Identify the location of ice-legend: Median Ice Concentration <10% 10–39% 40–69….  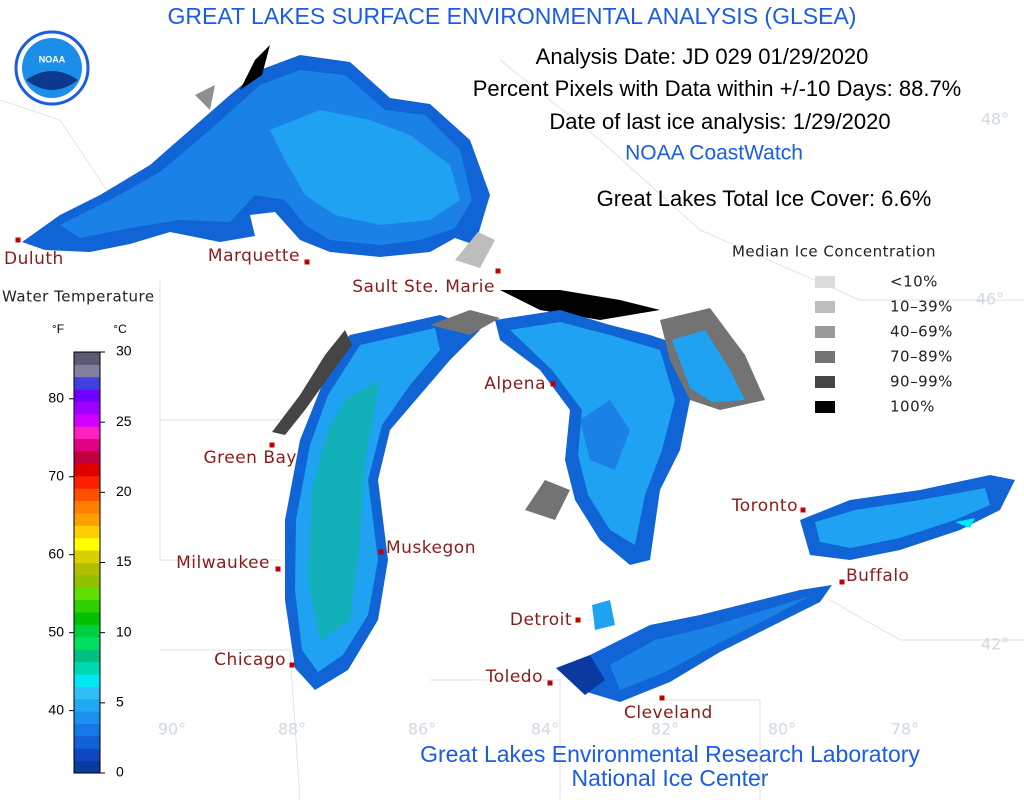
(842, 329).